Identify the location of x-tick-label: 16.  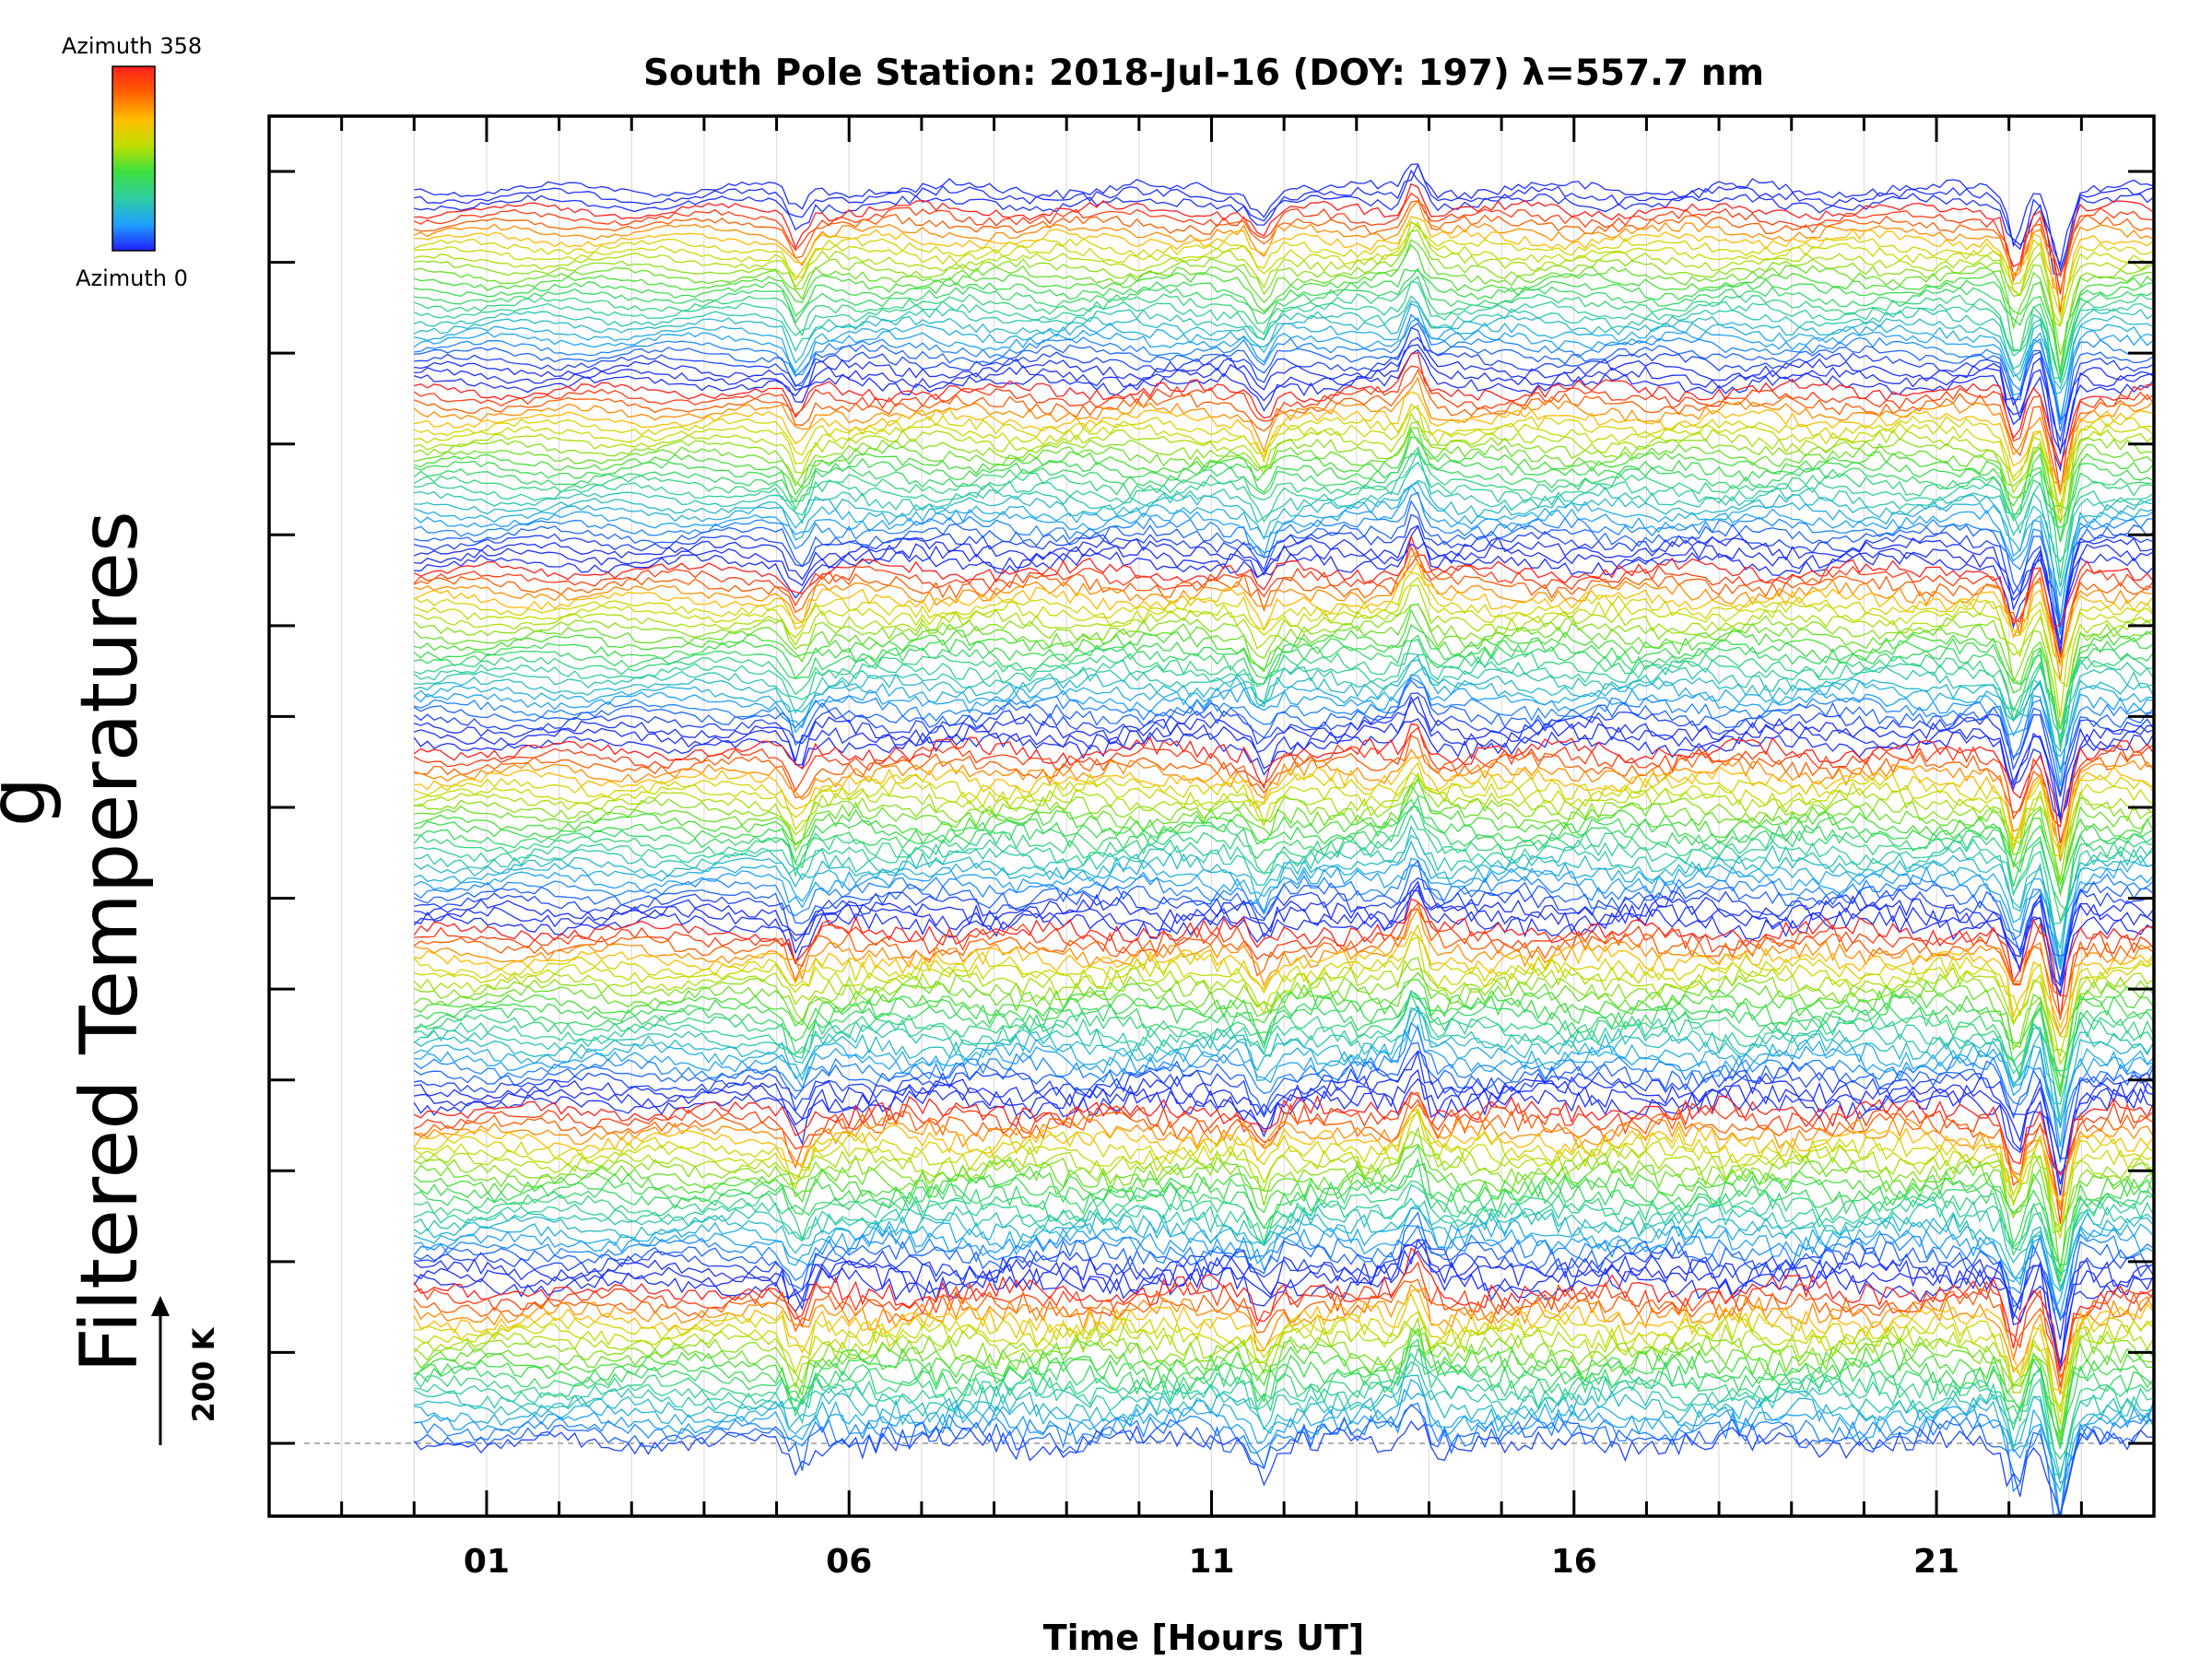
(1574, 1562).